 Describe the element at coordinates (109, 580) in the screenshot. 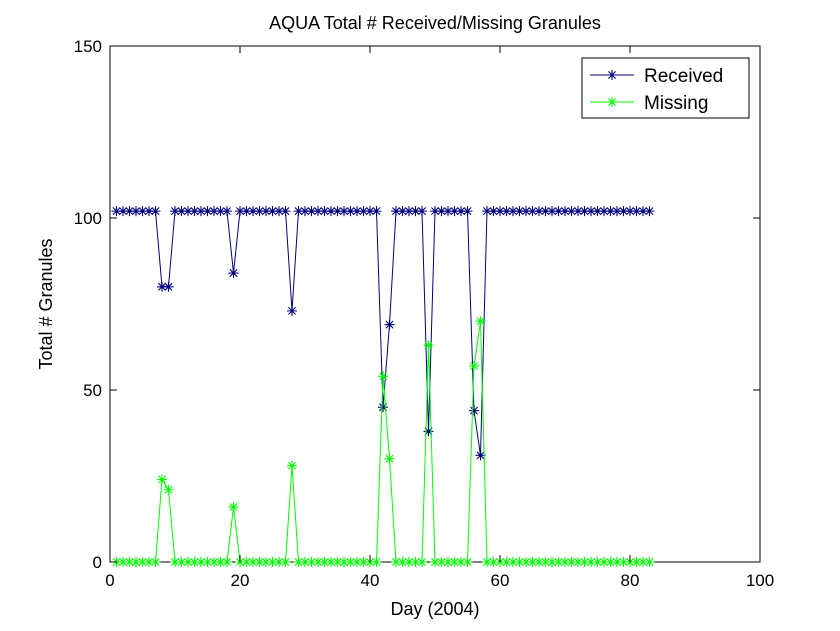

I see `x-tick-label: 0` at that location.